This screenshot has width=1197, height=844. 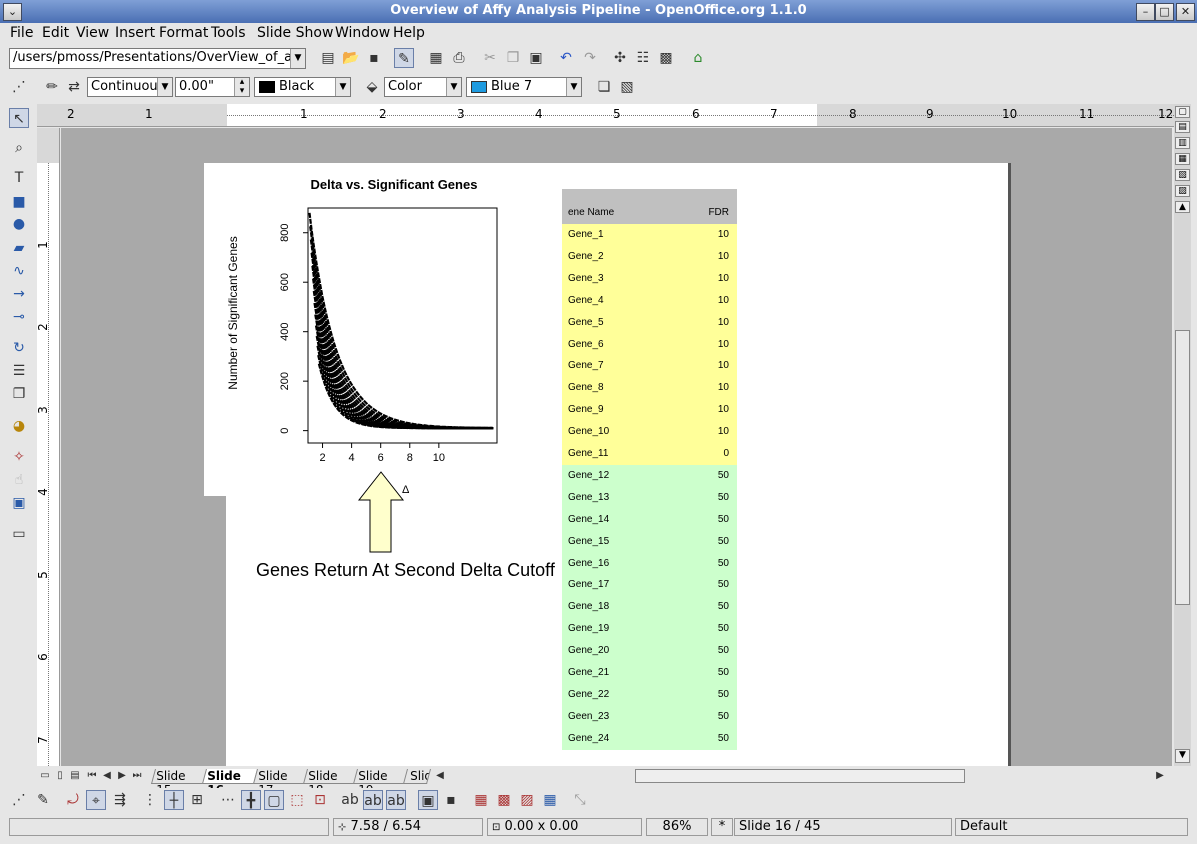 I want to click on area-icon: ⬙, so click(x=372, y=87).